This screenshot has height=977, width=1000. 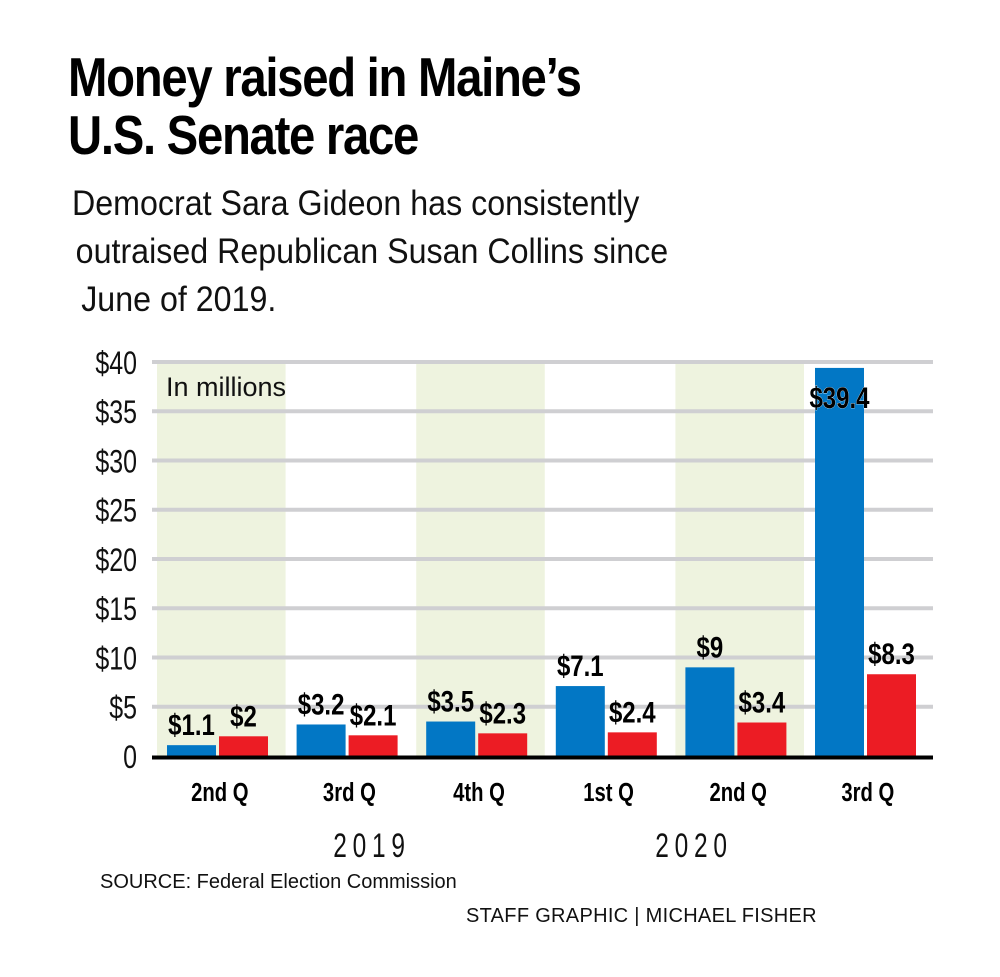 What do you see at coordinates (641, 916) in the screenshot?
I see `graphic-credit: STAFF GRAPHIC | MICHAEL FISHER` at bounding box center [641, 916].